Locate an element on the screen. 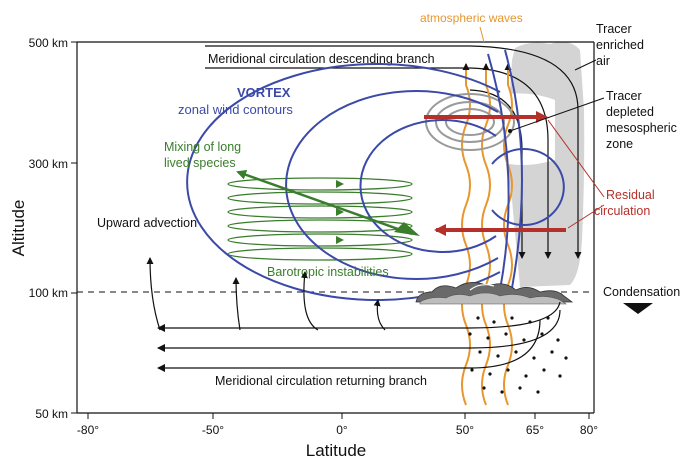  zonal-wind-label: zonal wind contours is located at coordinates (235, 109).